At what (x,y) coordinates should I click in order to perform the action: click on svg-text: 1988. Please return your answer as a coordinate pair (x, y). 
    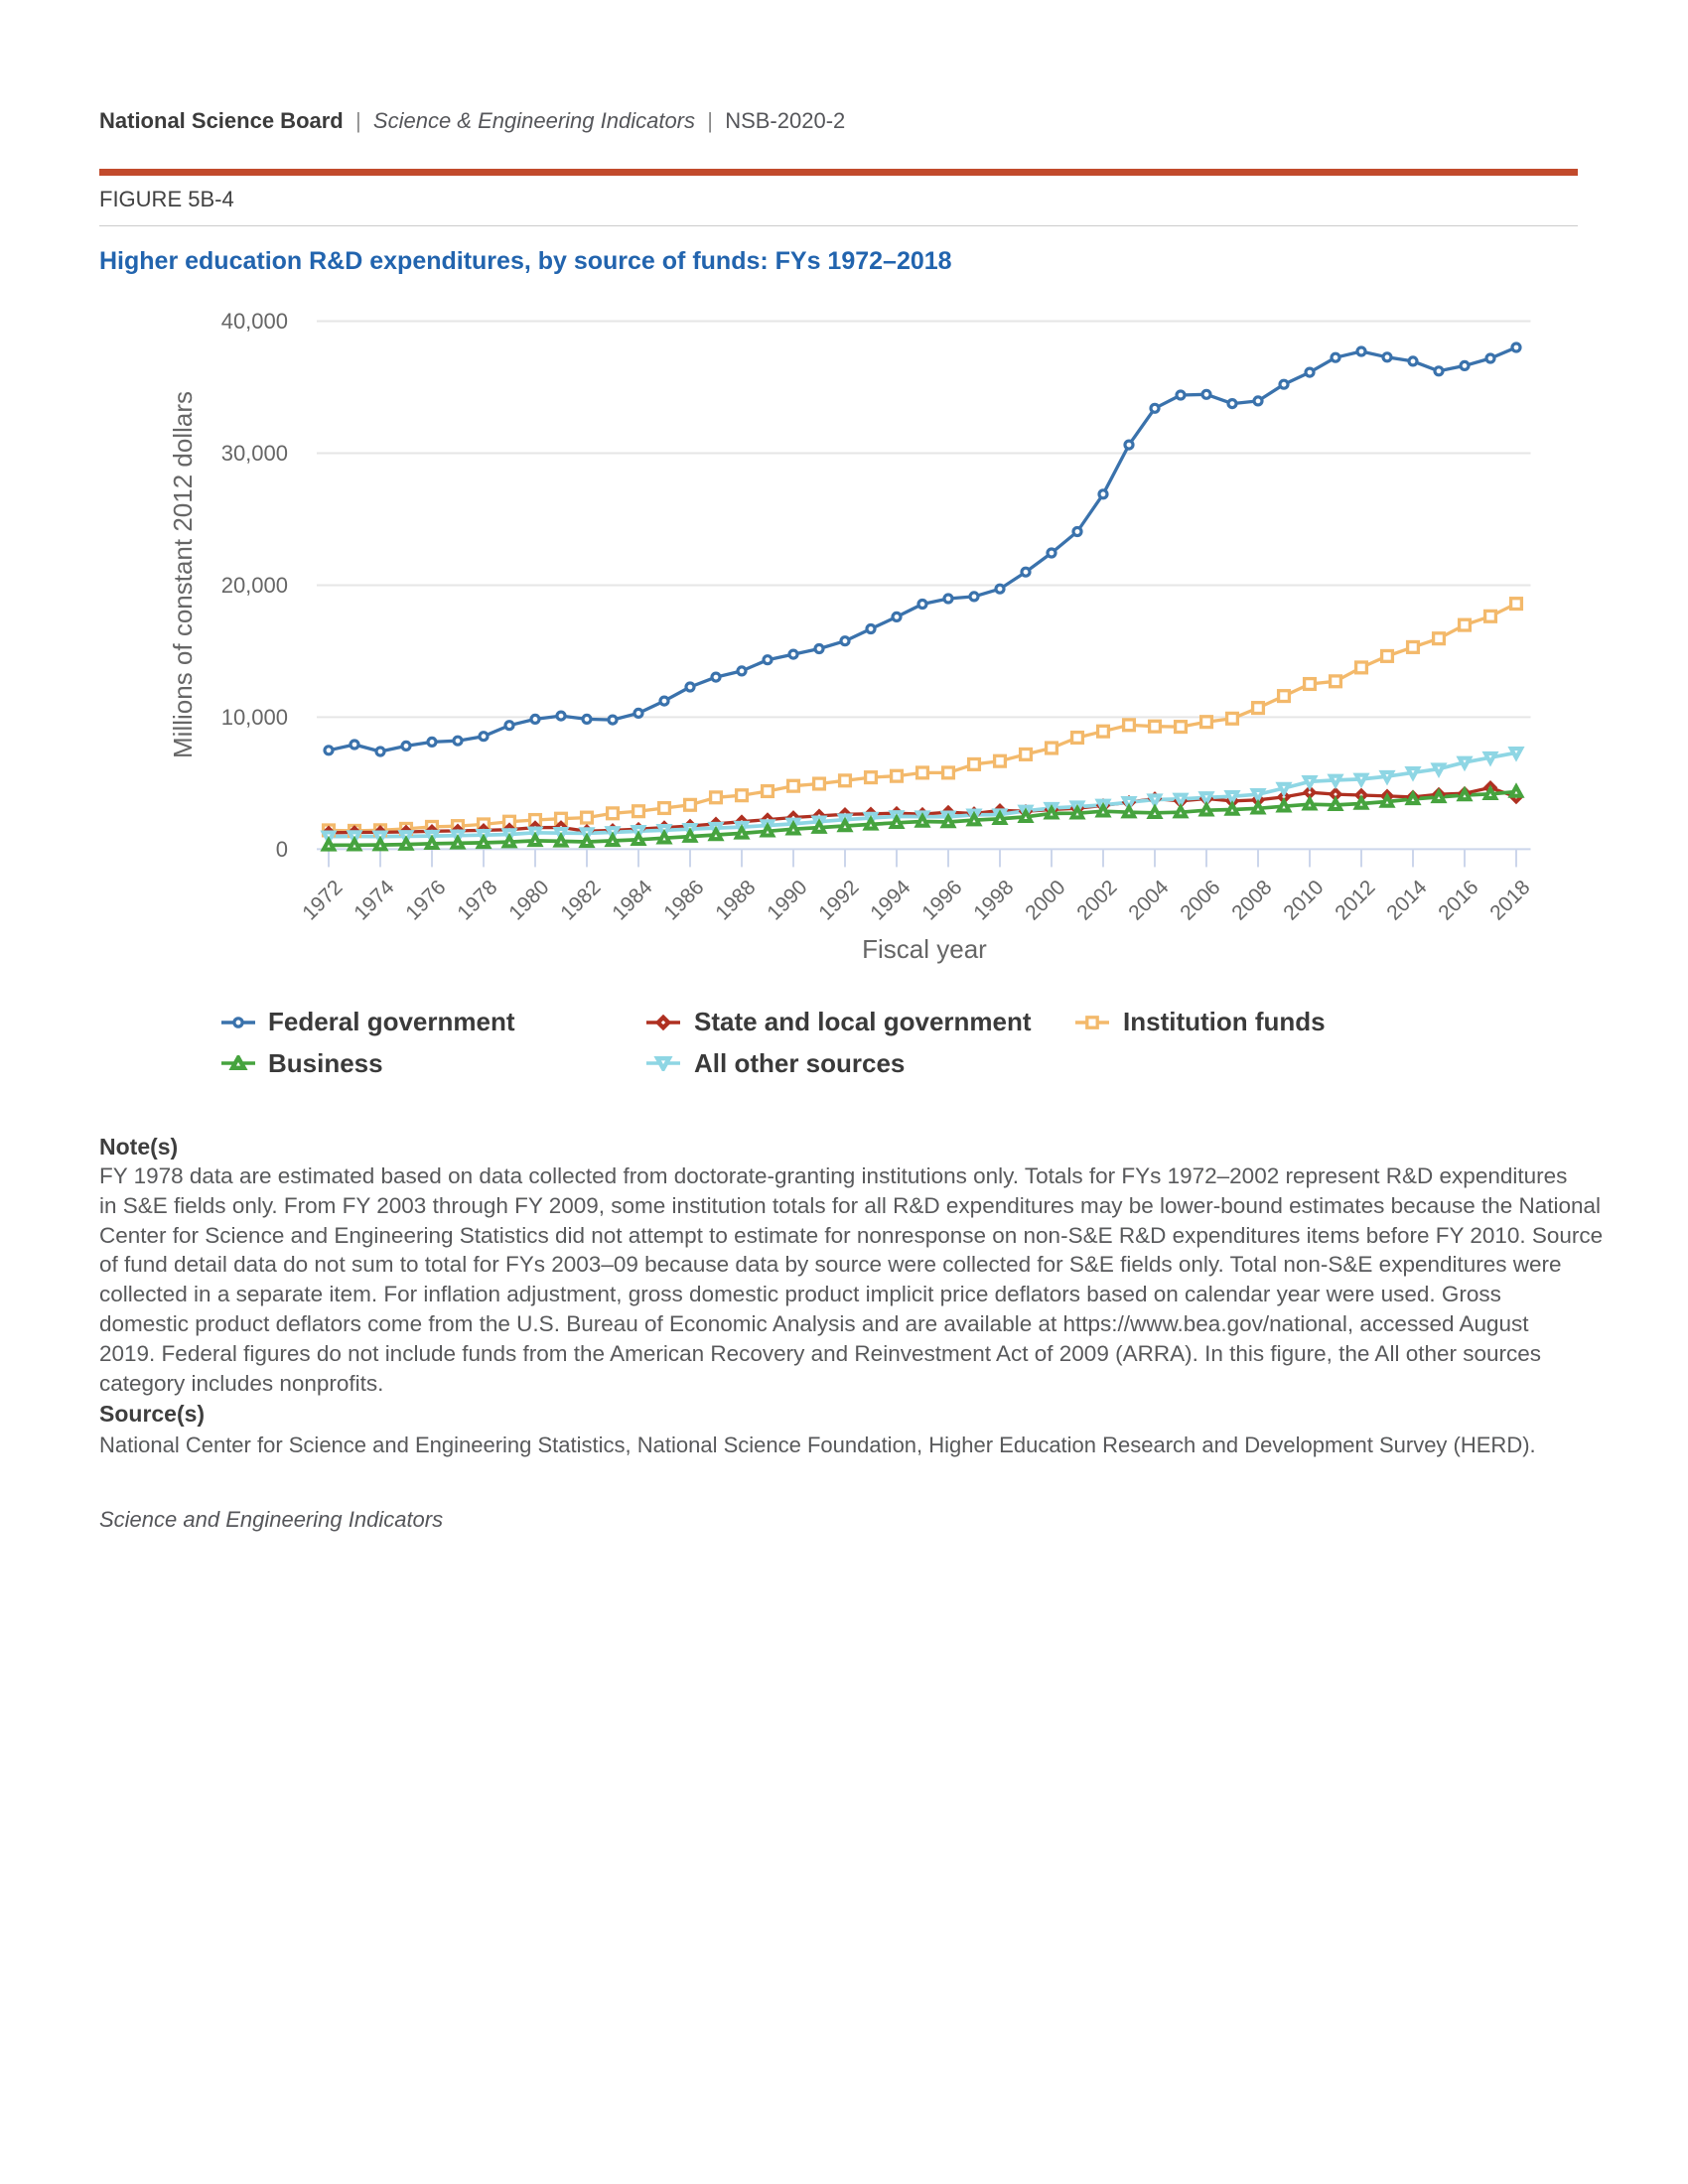
    Looking at the image, I should click on (735, 900).